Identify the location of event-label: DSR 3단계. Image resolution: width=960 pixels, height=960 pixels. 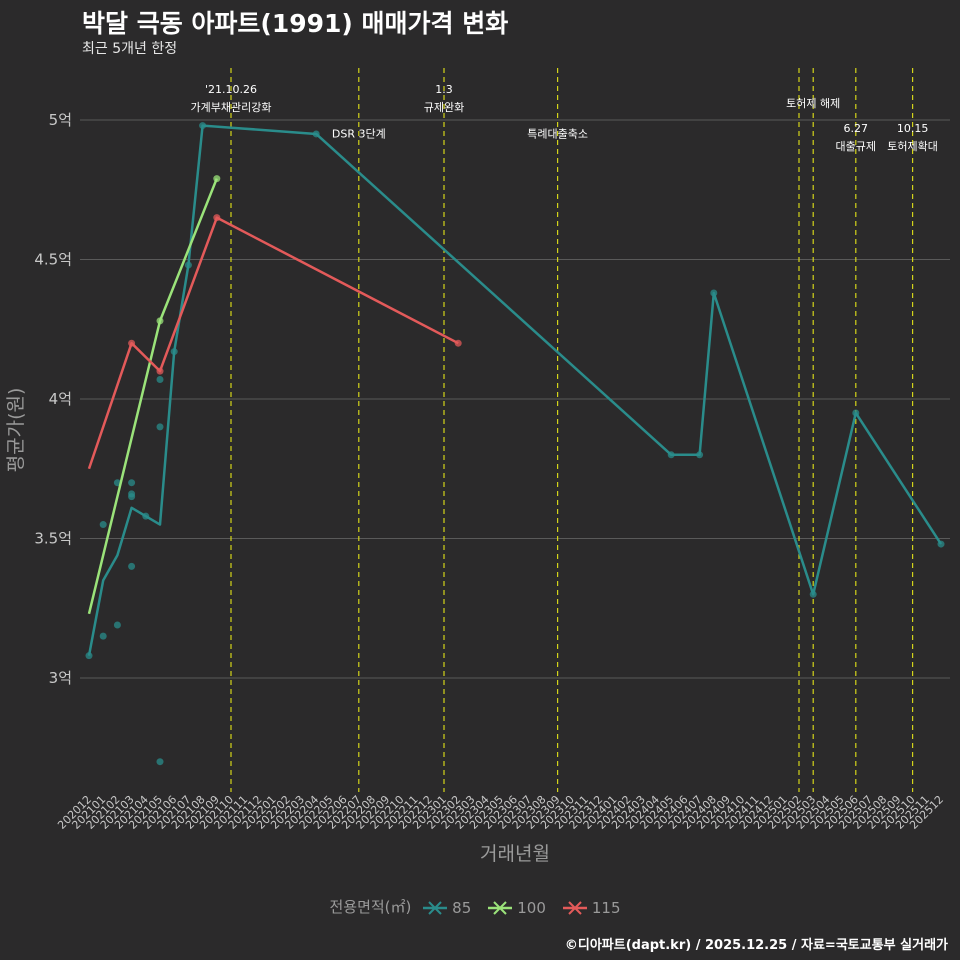
(359, 134).